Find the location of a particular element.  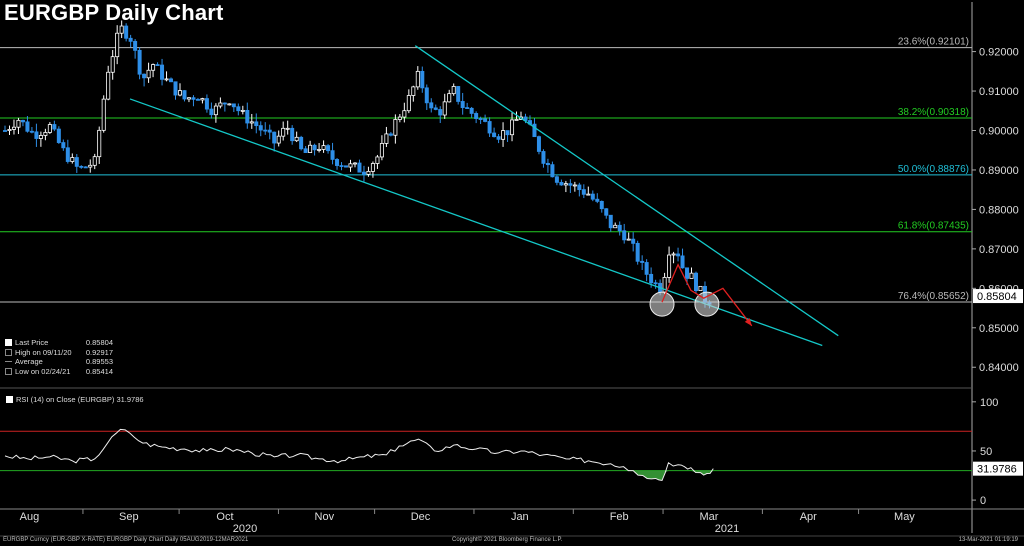

legend-label: Last Price is located at coordinates (32, 342).